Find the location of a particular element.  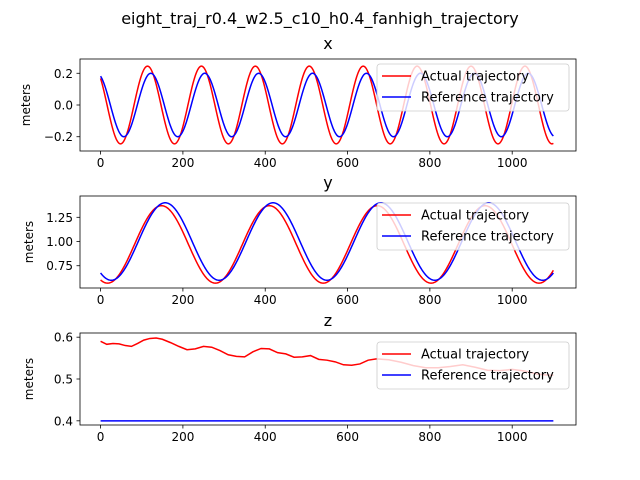

x-xtick-label: 400 is located at coordinates (265, 163).